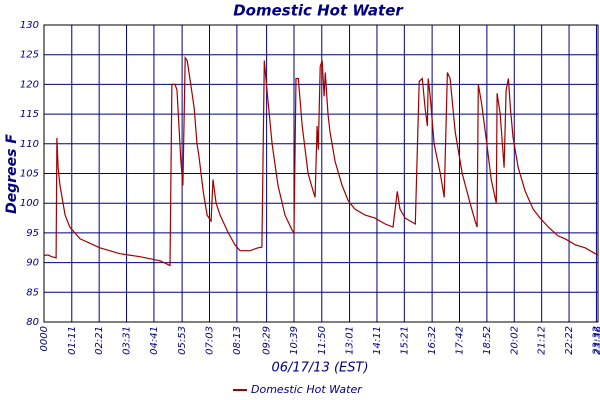 This screenshot has height=400, width=600. What do you see at coordinates (29, 55) in the screenshot?
I see `y-tick-label: 125` at bounding box center [29, 55].